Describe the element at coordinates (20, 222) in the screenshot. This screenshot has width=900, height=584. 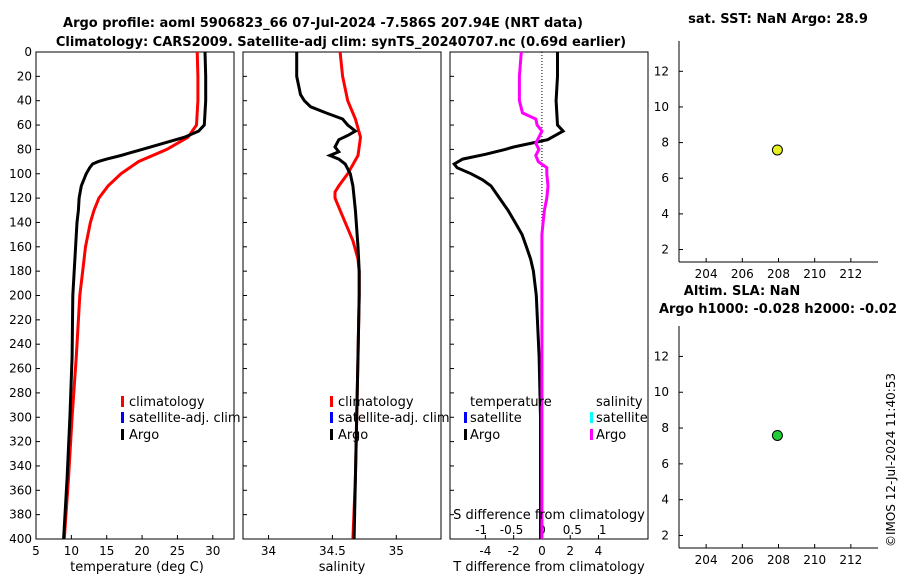
I see `y-tick-label: 140` at that location.